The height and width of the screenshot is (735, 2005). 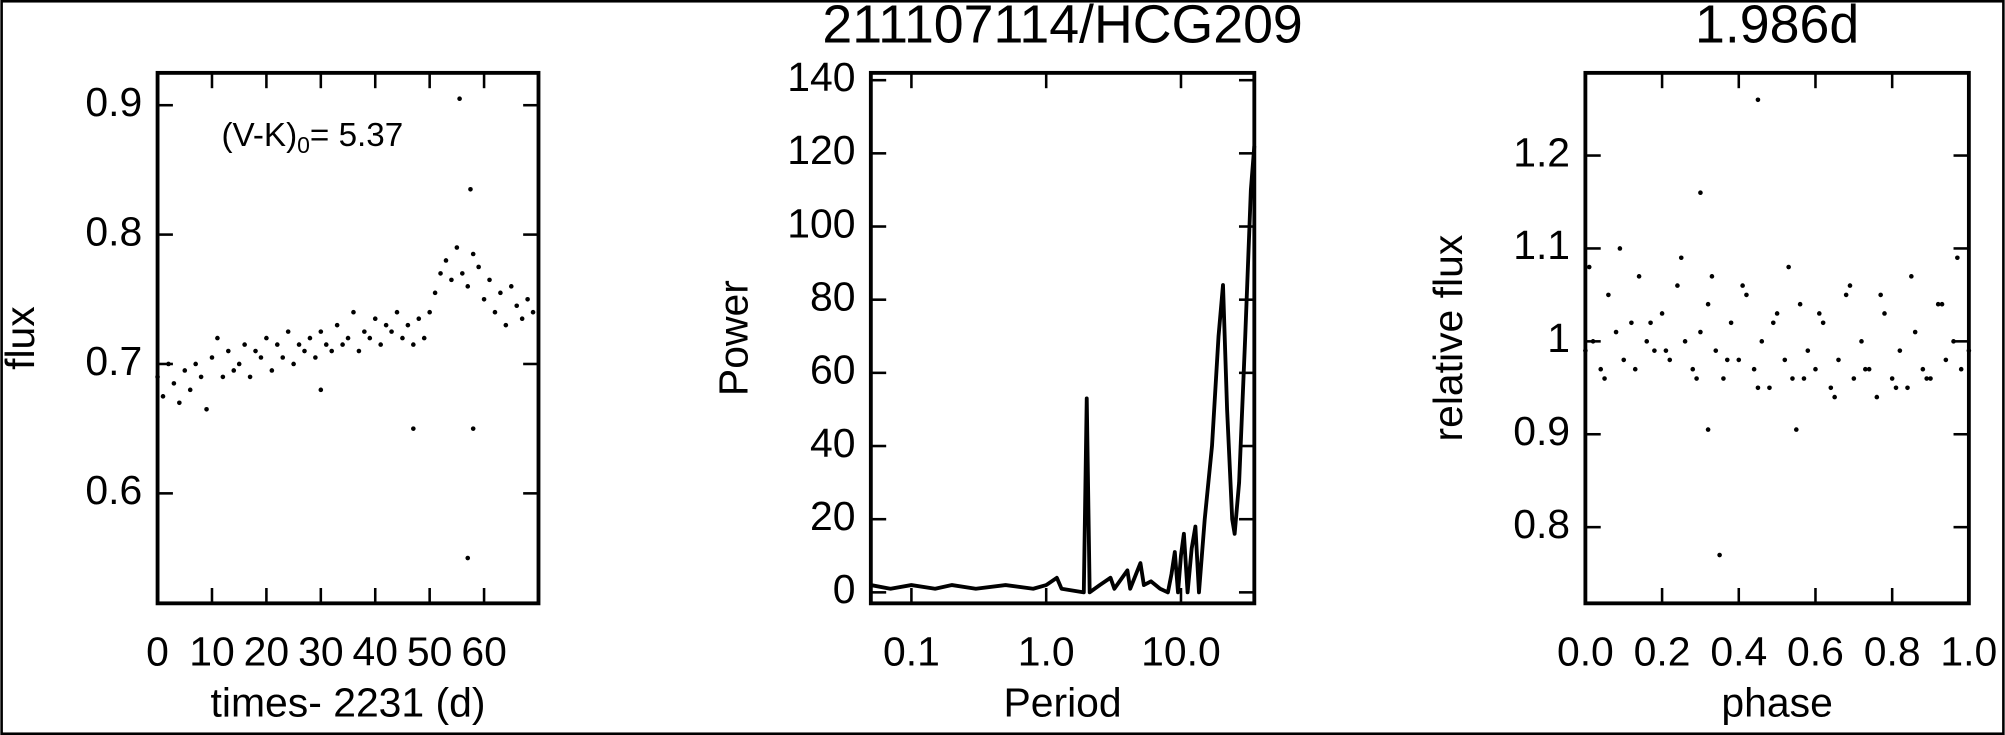 I want to click on x-tick-label: 0.2, so click(x=1662, y=651).